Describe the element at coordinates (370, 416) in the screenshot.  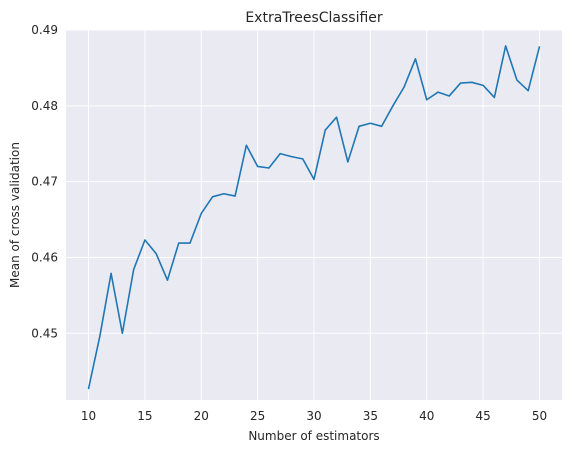
I see `x-tick-label: 35` at that location.